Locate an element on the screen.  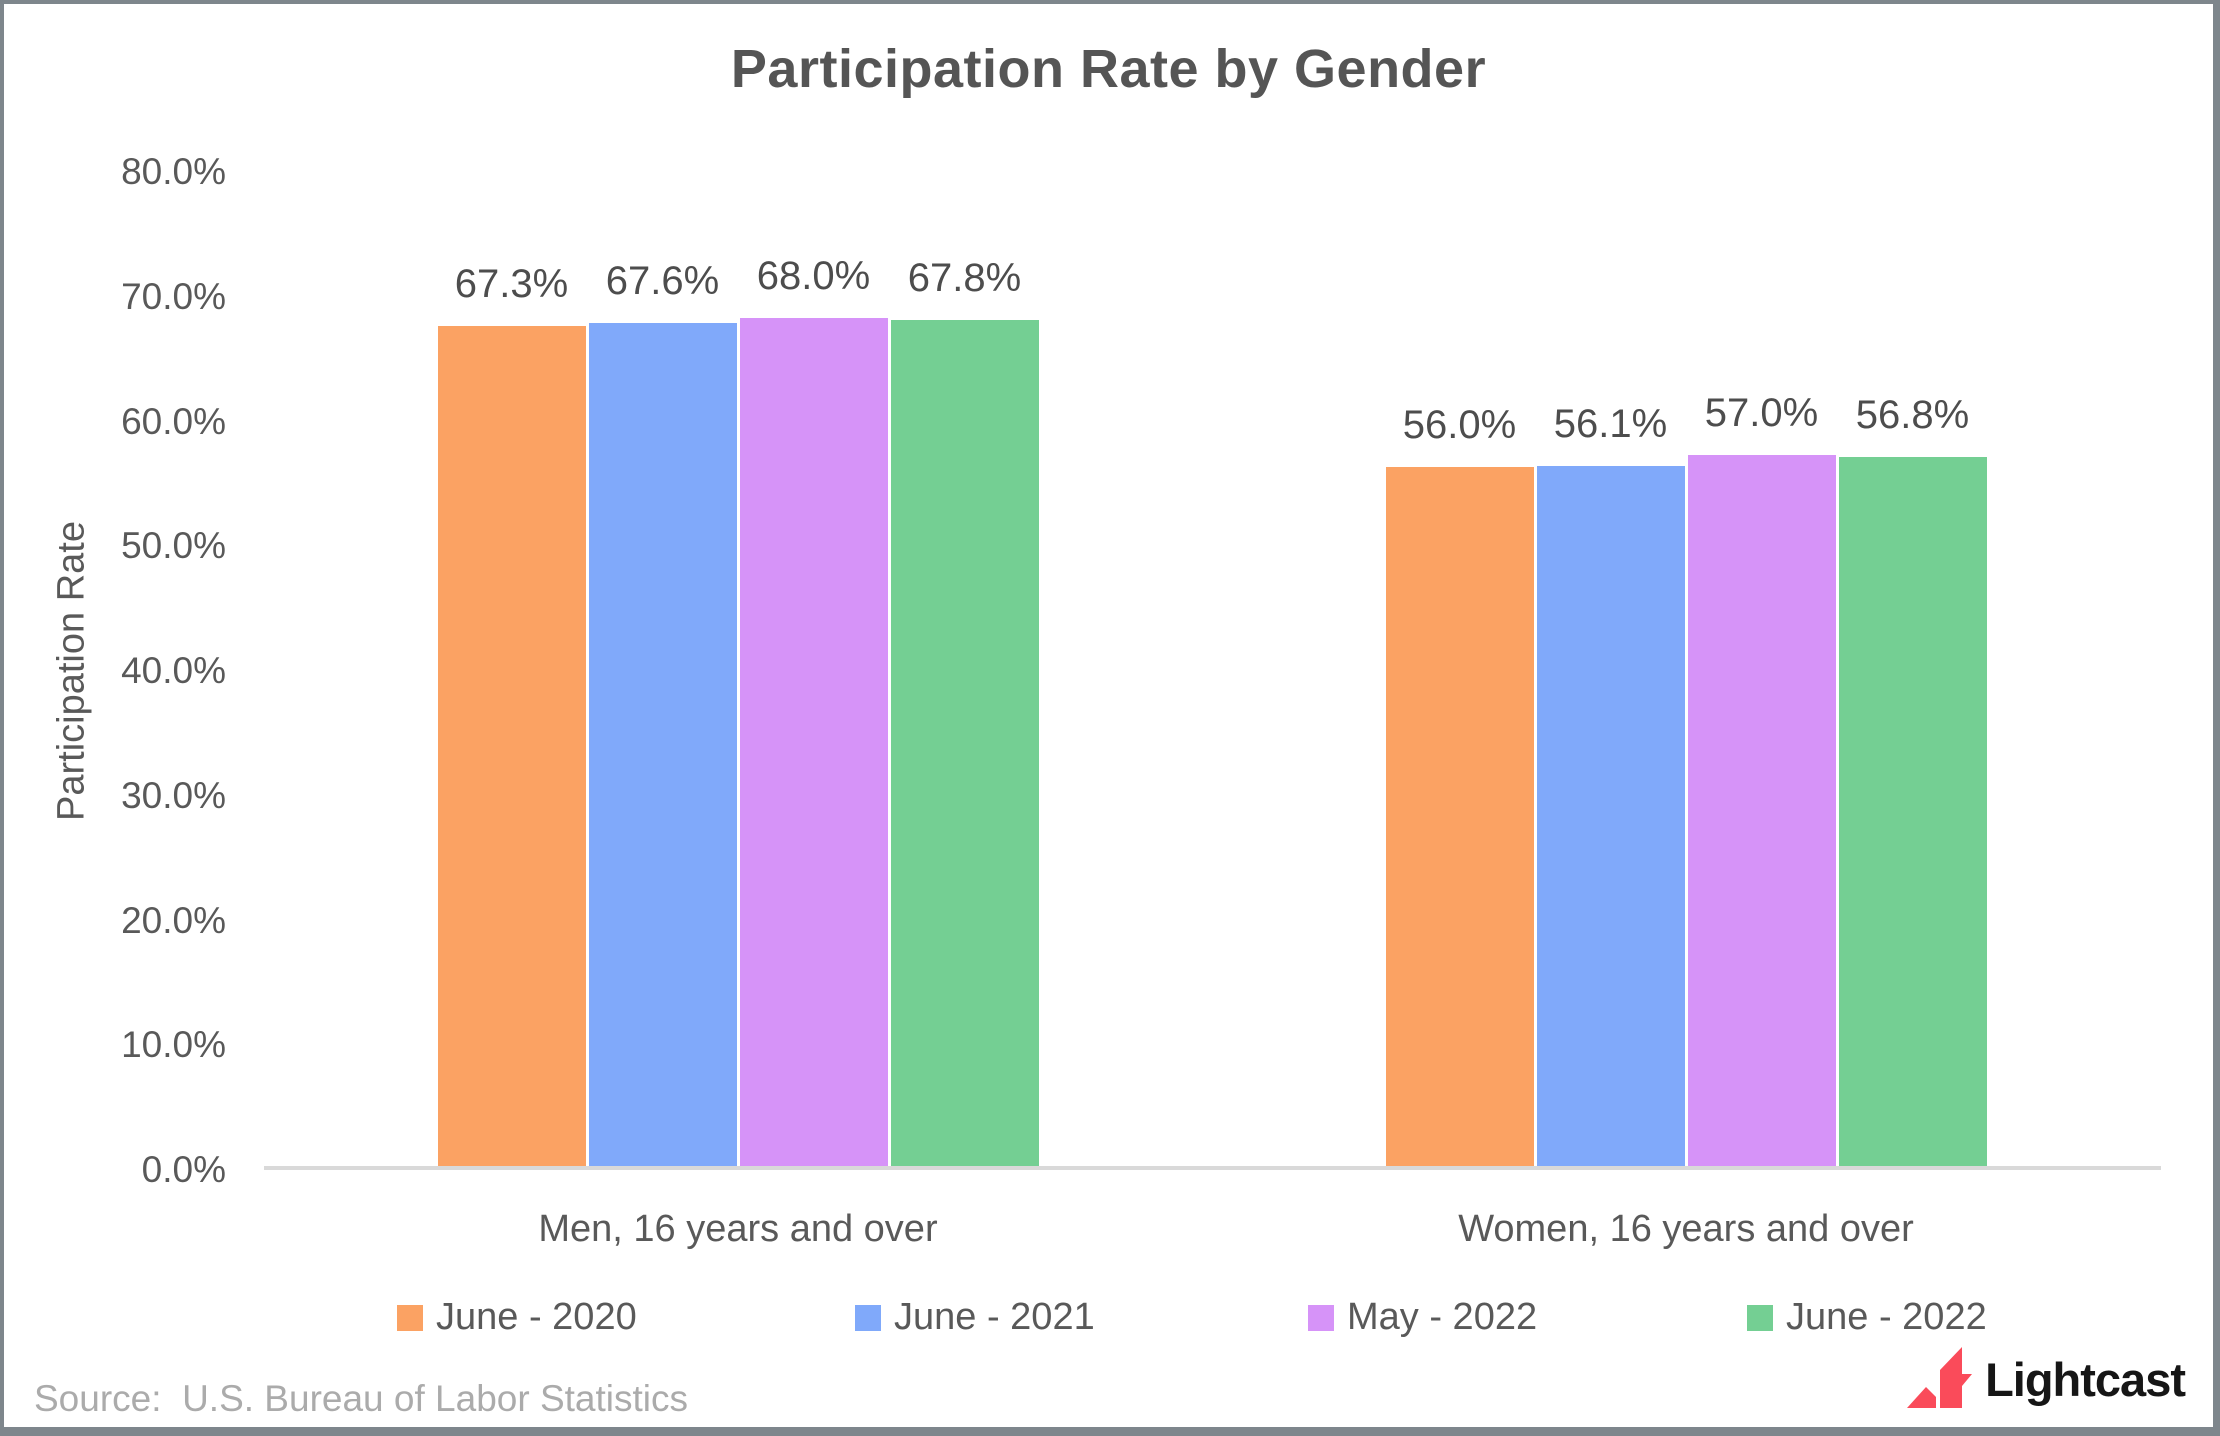
y-tick-label: 0.0% is located at coordinates (183, 1169).